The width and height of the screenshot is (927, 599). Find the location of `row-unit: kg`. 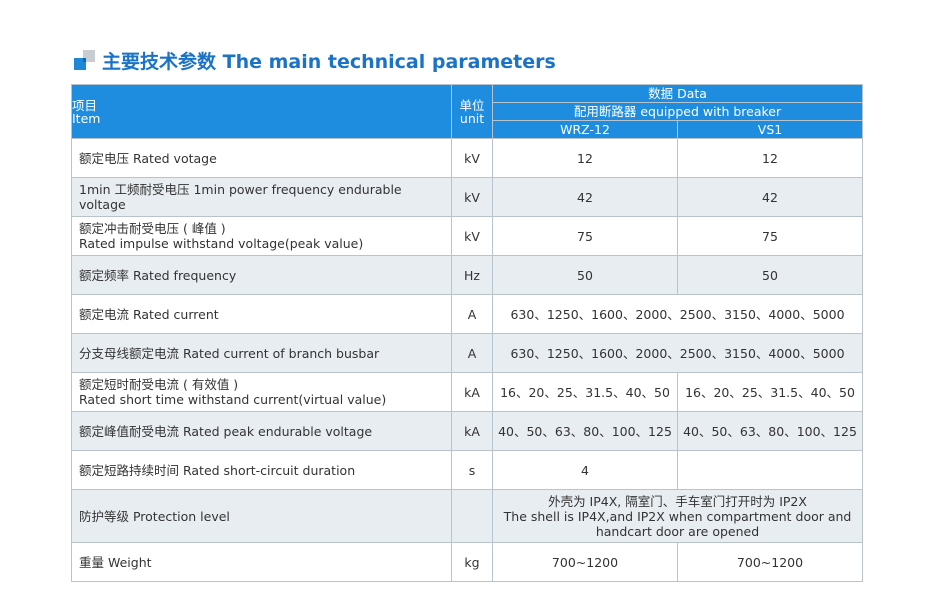

row-unit: kg is located at coordinates (472, 562).